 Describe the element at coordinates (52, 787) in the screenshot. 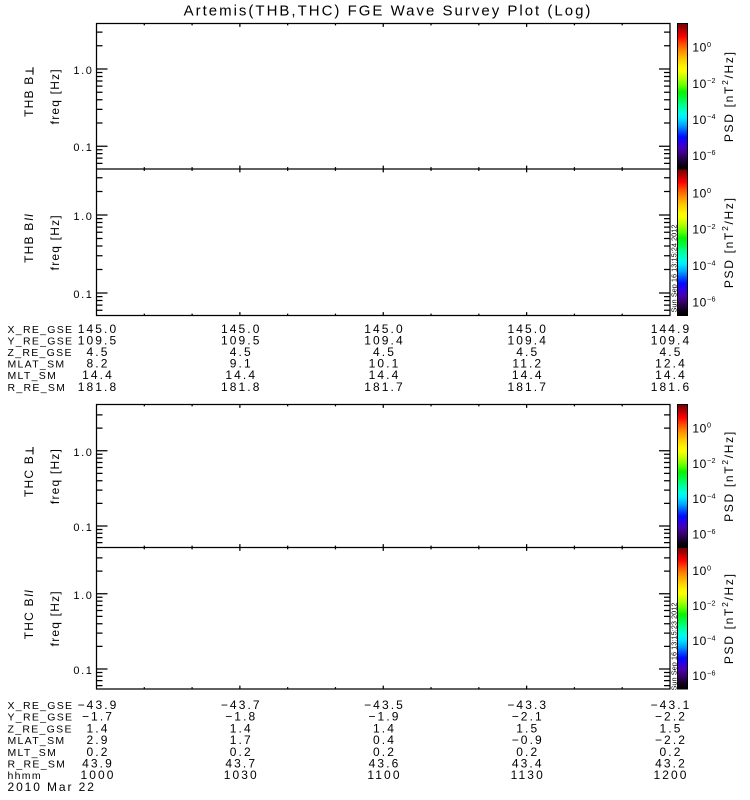

I see `svg-text: 2010 Mar 22` at that location.